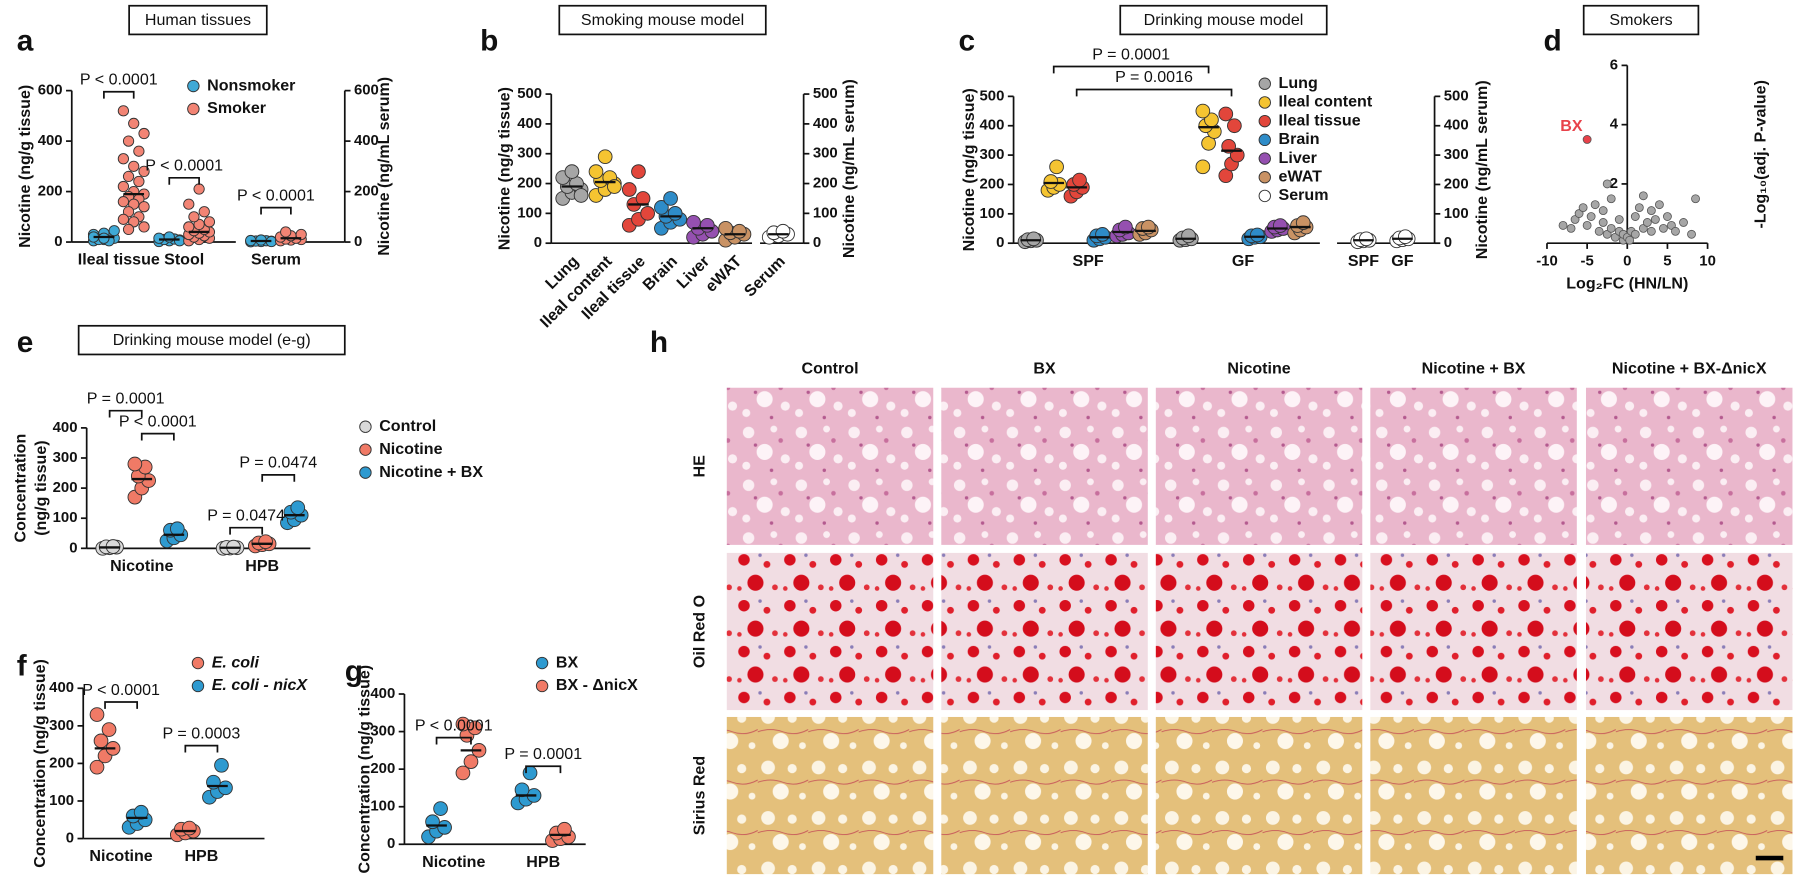  What do you see at coordinates (126, 398) in the screenshot?
I see `p-value: P = 0.0001` at bounding box center [126, 398].